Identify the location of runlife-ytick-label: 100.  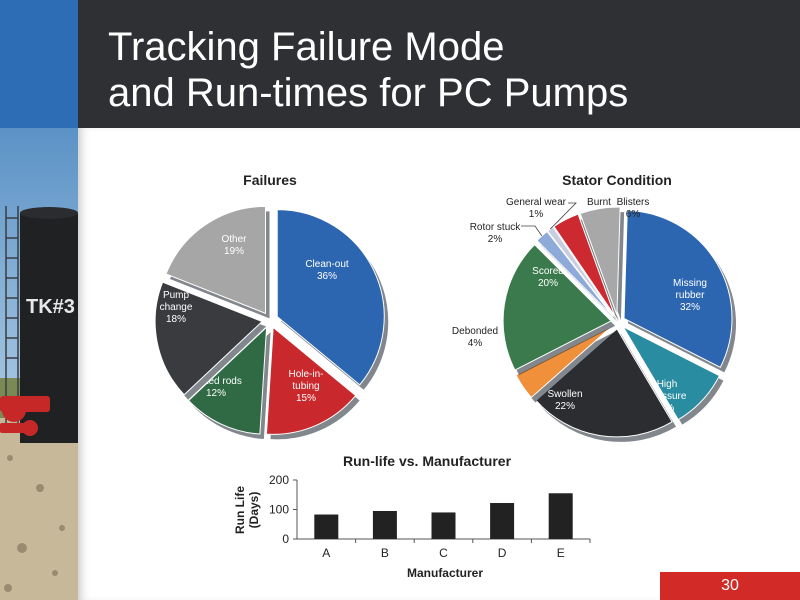
(279, 510).